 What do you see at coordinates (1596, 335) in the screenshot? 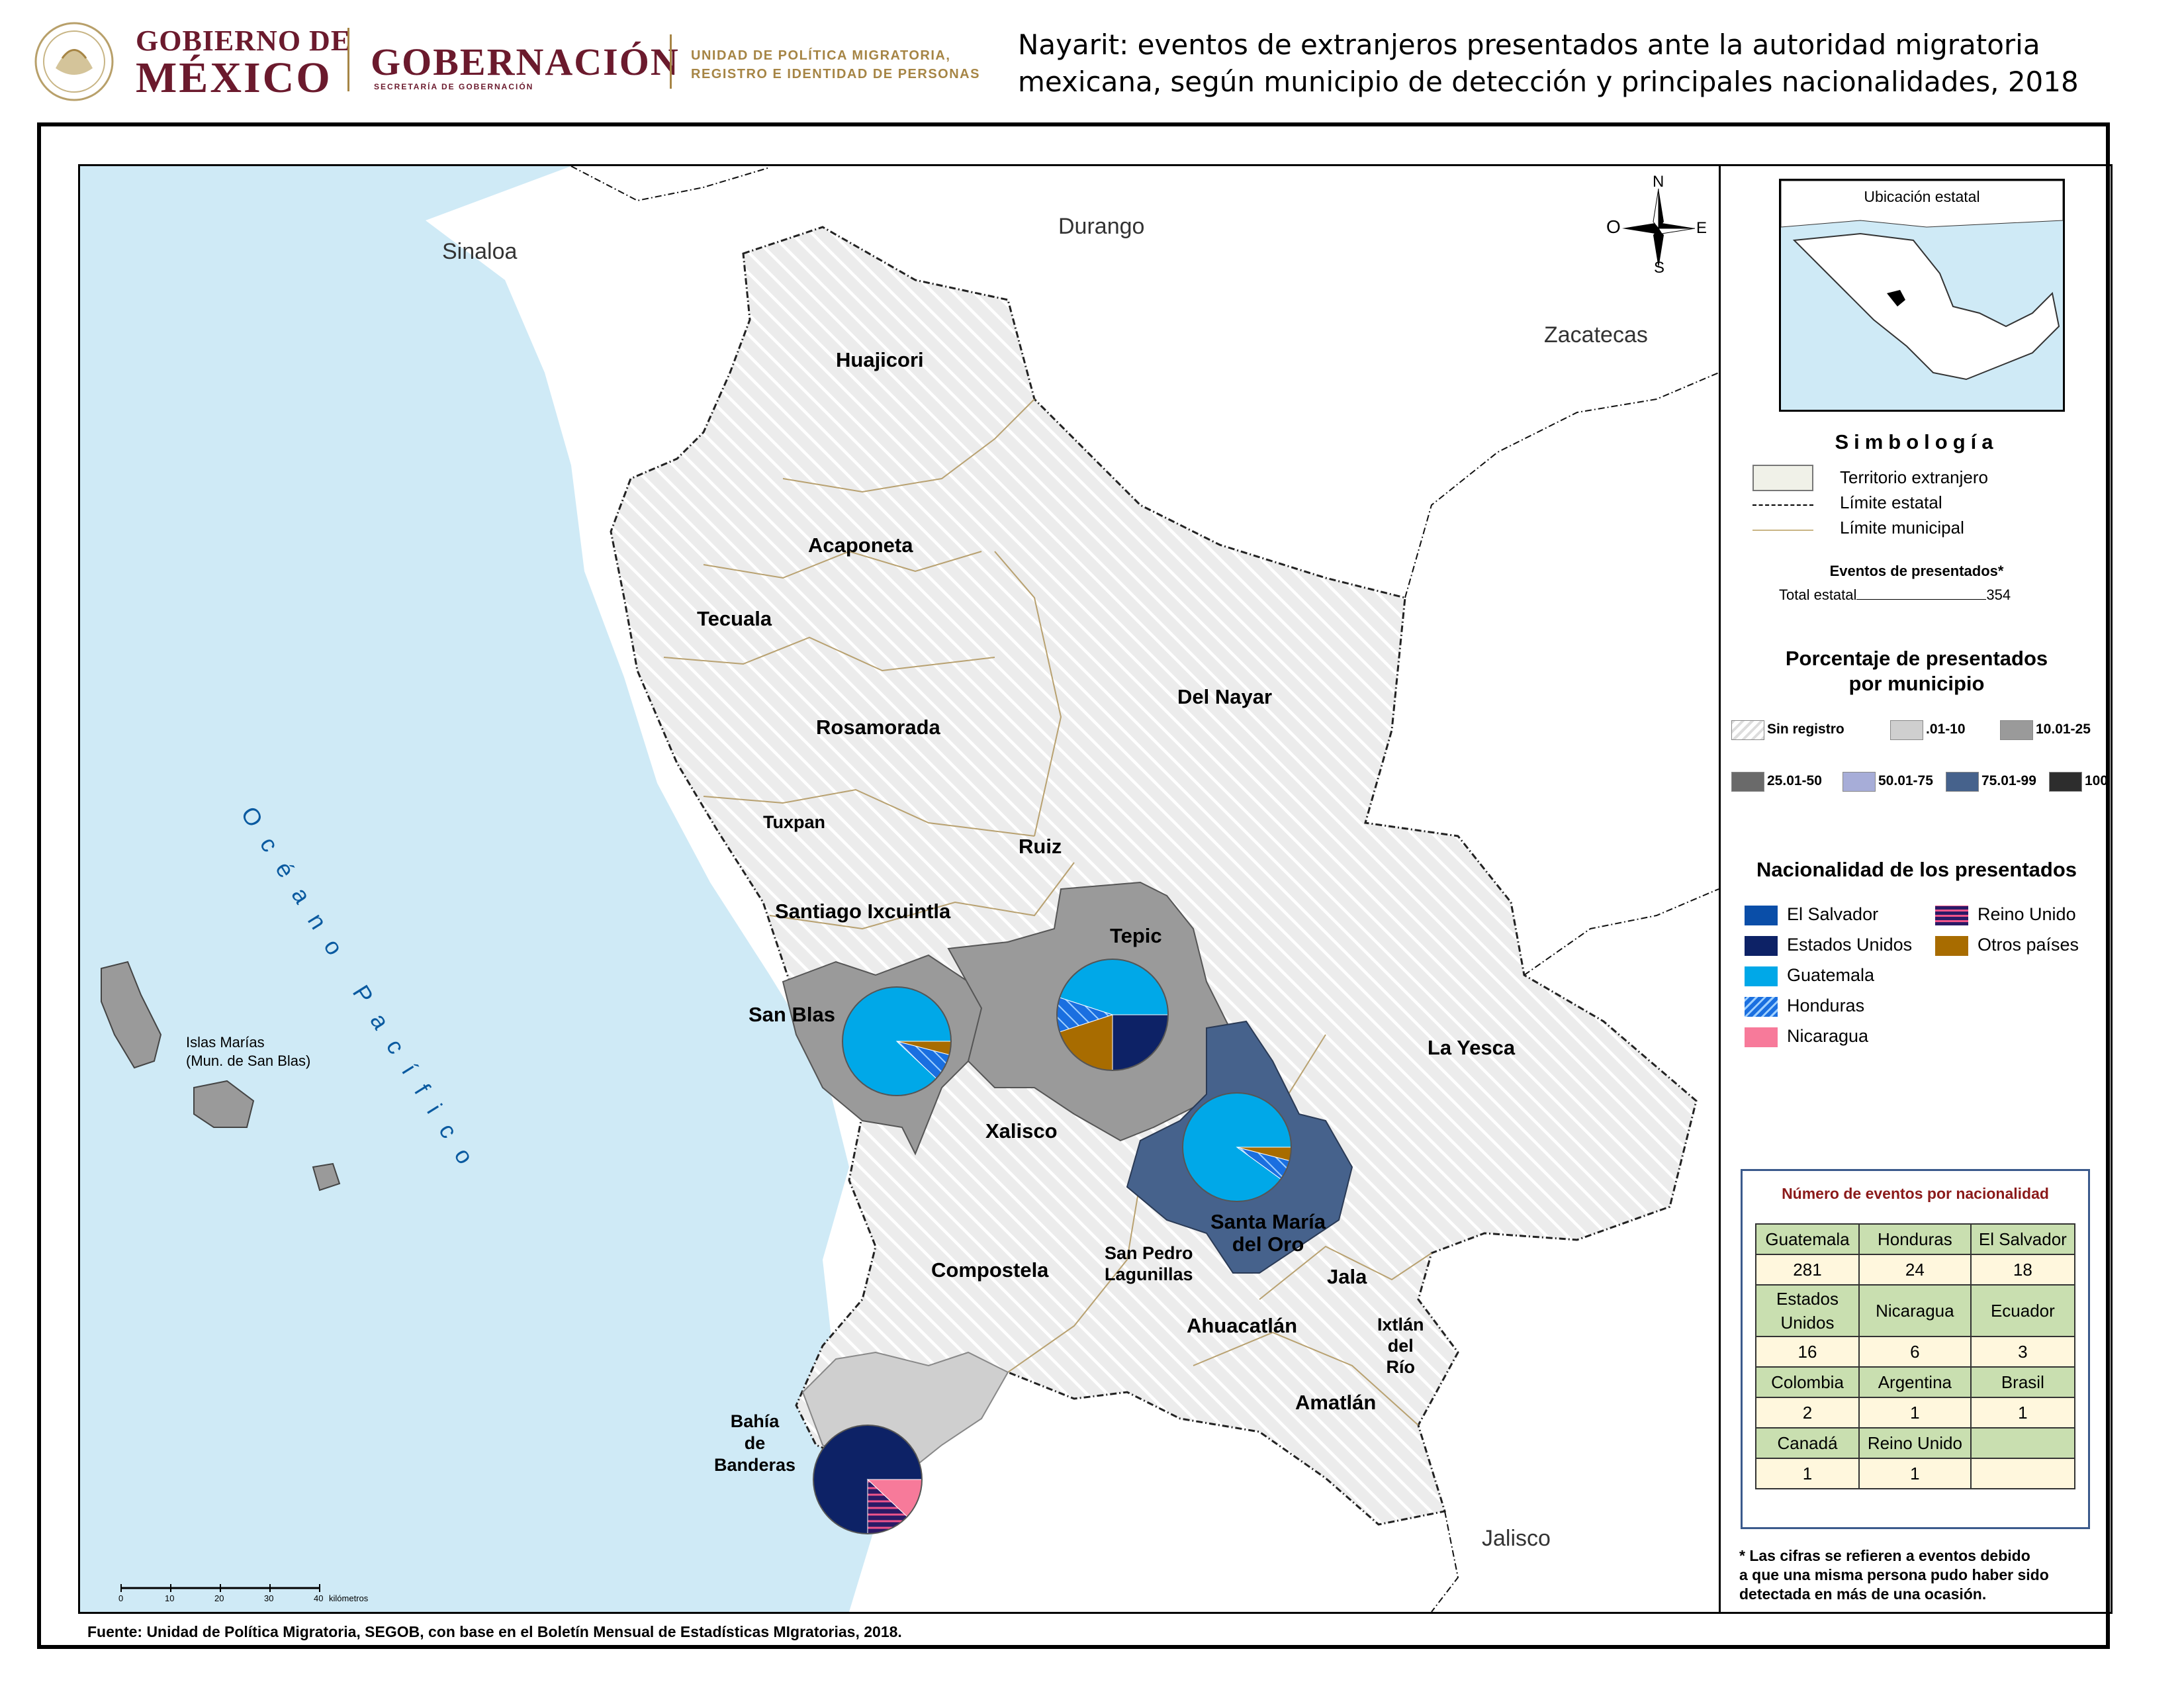
I see `label-zacatecas: Zacatecas` at bounding box center [1596, 335].